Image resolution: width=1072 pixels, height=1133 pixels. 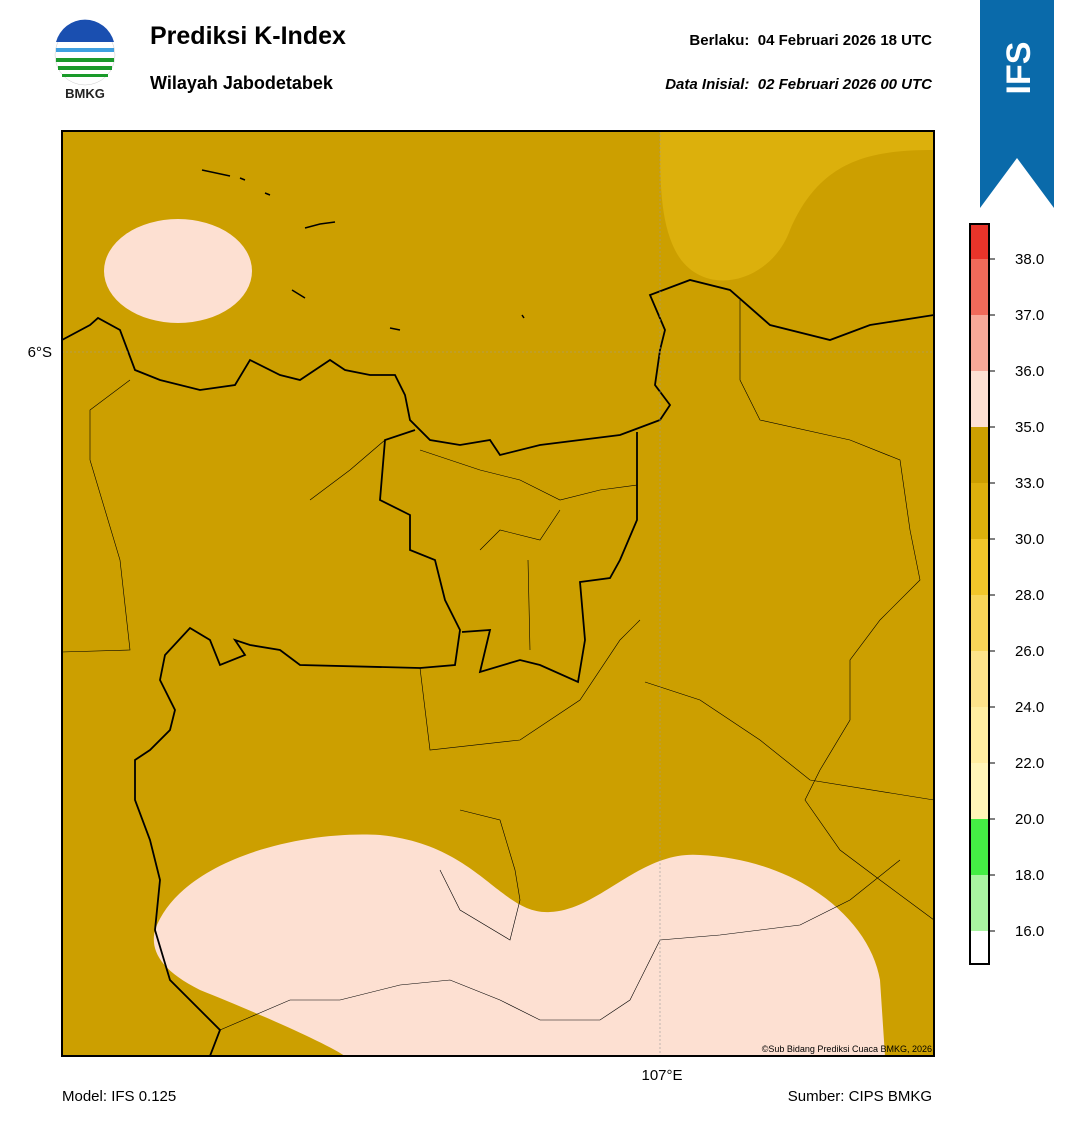 I want to click on colorbar-tick-label: 37.0, so click(x=1029, y=315).